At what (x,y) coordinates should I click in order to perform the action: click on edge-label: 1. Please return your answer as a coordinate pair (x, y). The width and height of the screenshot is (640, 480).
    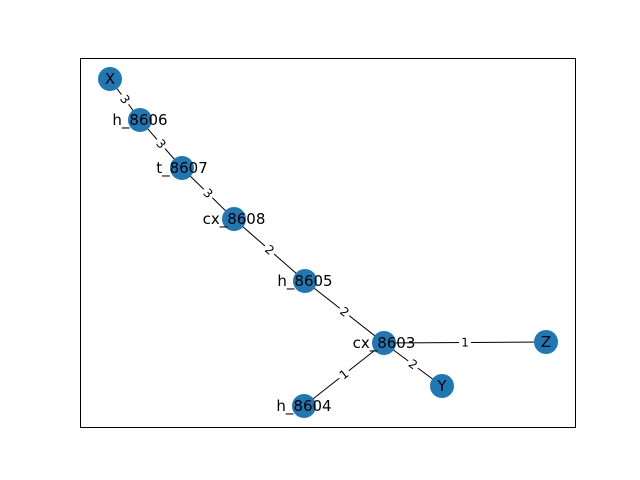
    Looking at the image, I should click on (465, 342).